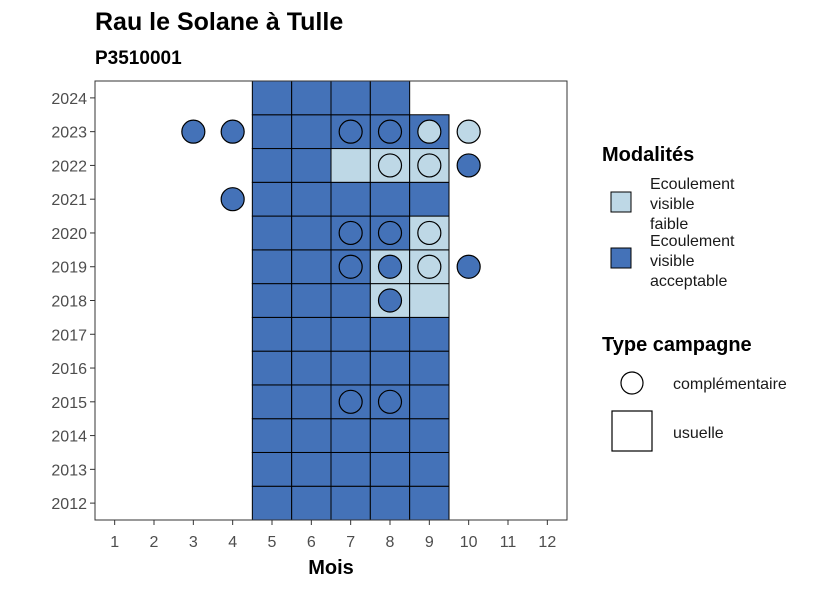  What do you see at coordinates (69, 200) in the screenshot?
I see `y-tick-label-2021: 2021` at bounding box center [69, 200].